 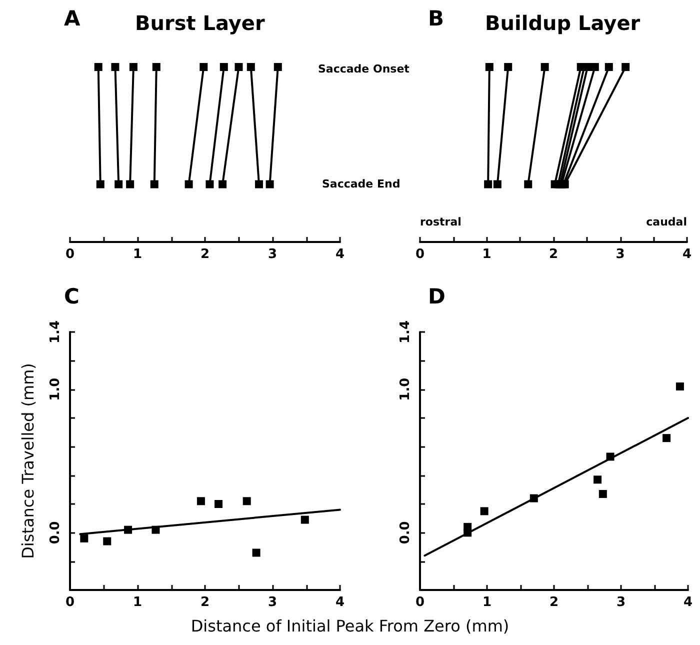 What do you see at coordinates (562, 23) in the screenshot?
I see `chart-title: Buildup Layer` at bounding box center [562, 23].